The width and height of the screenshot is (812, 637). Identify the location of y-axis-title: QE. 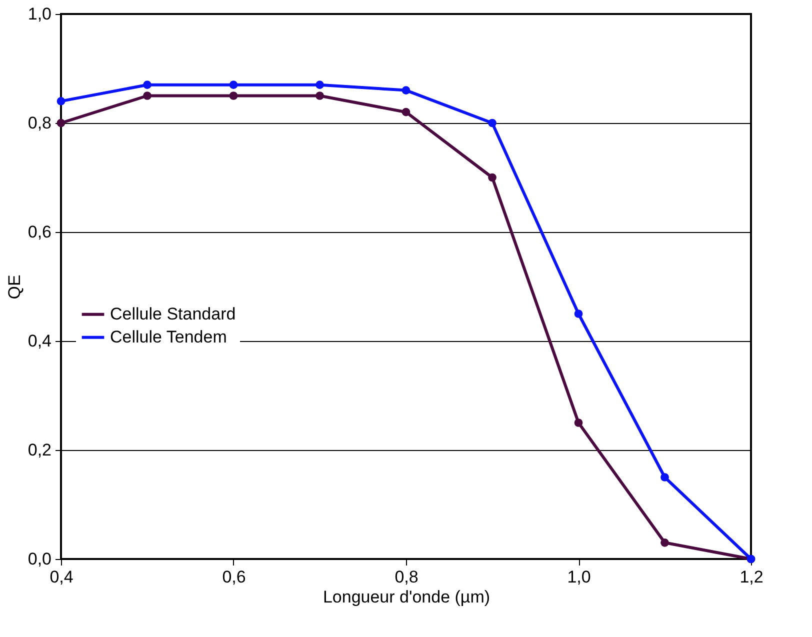
(14, 287).